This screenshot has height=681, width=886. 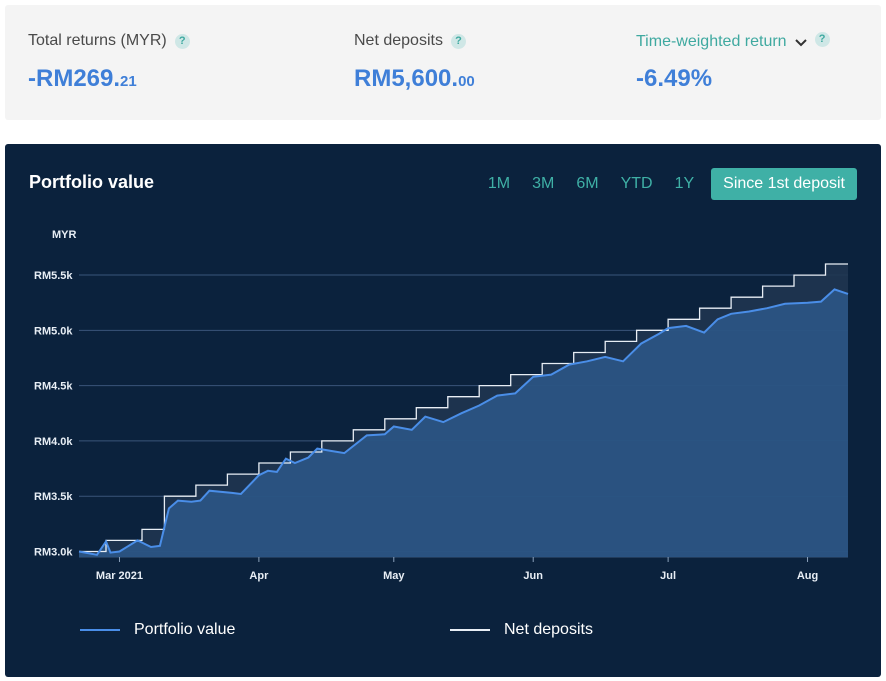 I want to click on range-button-since-first-deposit: Since 1st deposit, so click(x=784, y=184).